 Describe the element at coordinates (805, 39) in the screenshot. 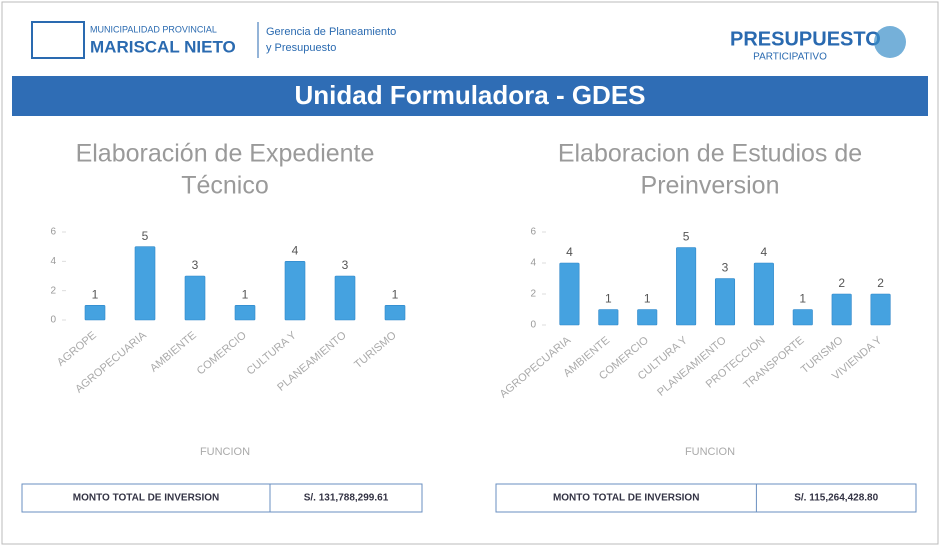

I see `brand-big: PRESUPUESTO` at that location.